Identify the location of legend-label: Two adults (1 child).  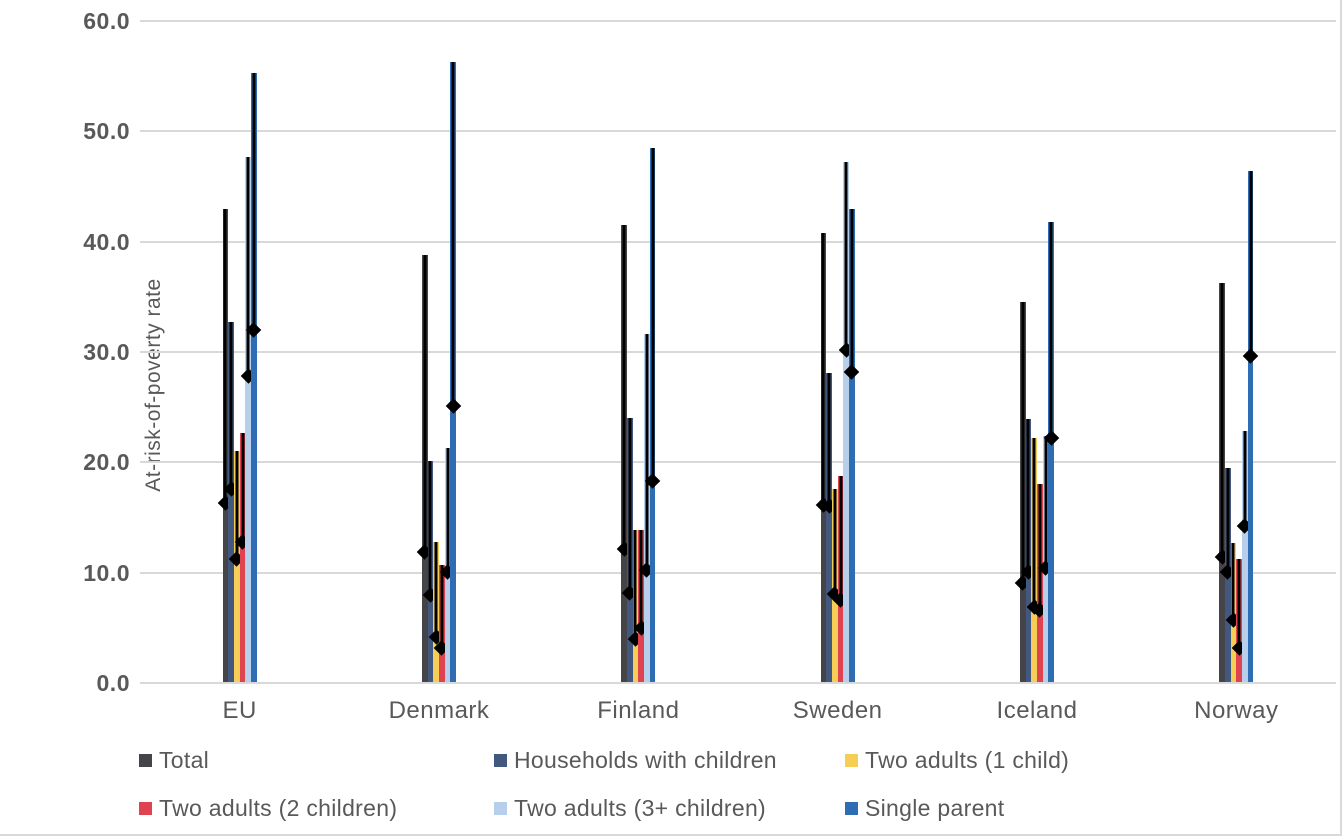
(967, 759).